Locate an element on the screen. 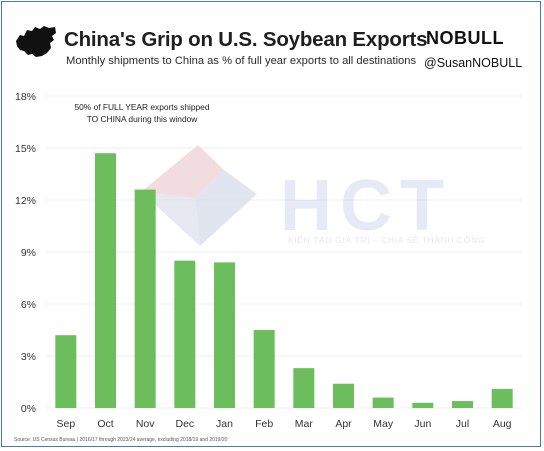 Image resolution: width=544 pixels, height=451 pixels. y-tick-label: 15% is located at coordinates (25, 149).